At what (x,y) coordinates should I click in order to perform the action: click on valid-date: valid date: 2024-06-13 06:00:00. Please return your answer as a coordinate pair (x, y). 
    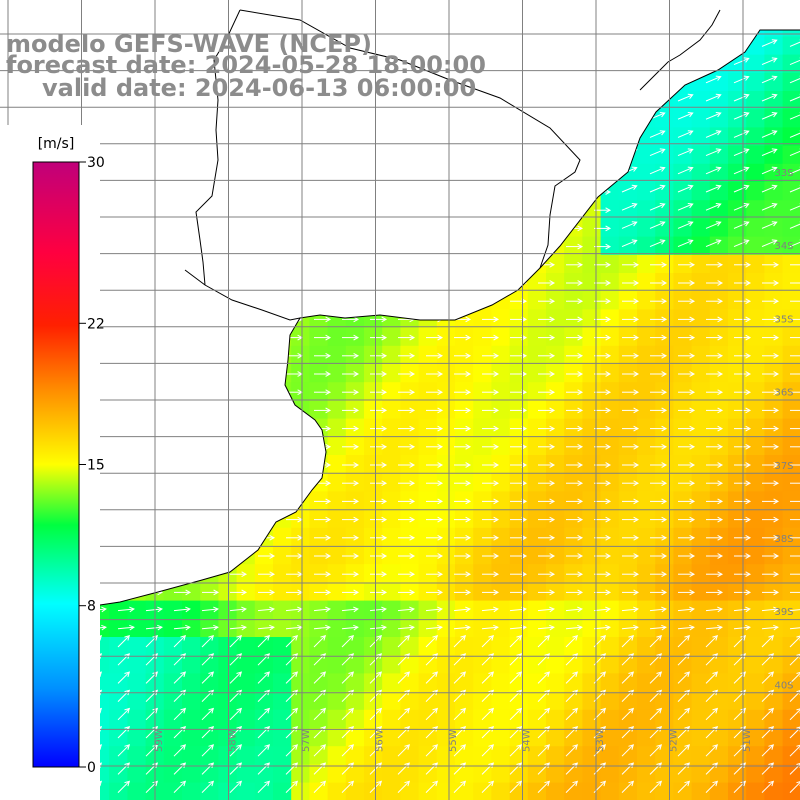
    Looking at the image, I should click on (259, 88).